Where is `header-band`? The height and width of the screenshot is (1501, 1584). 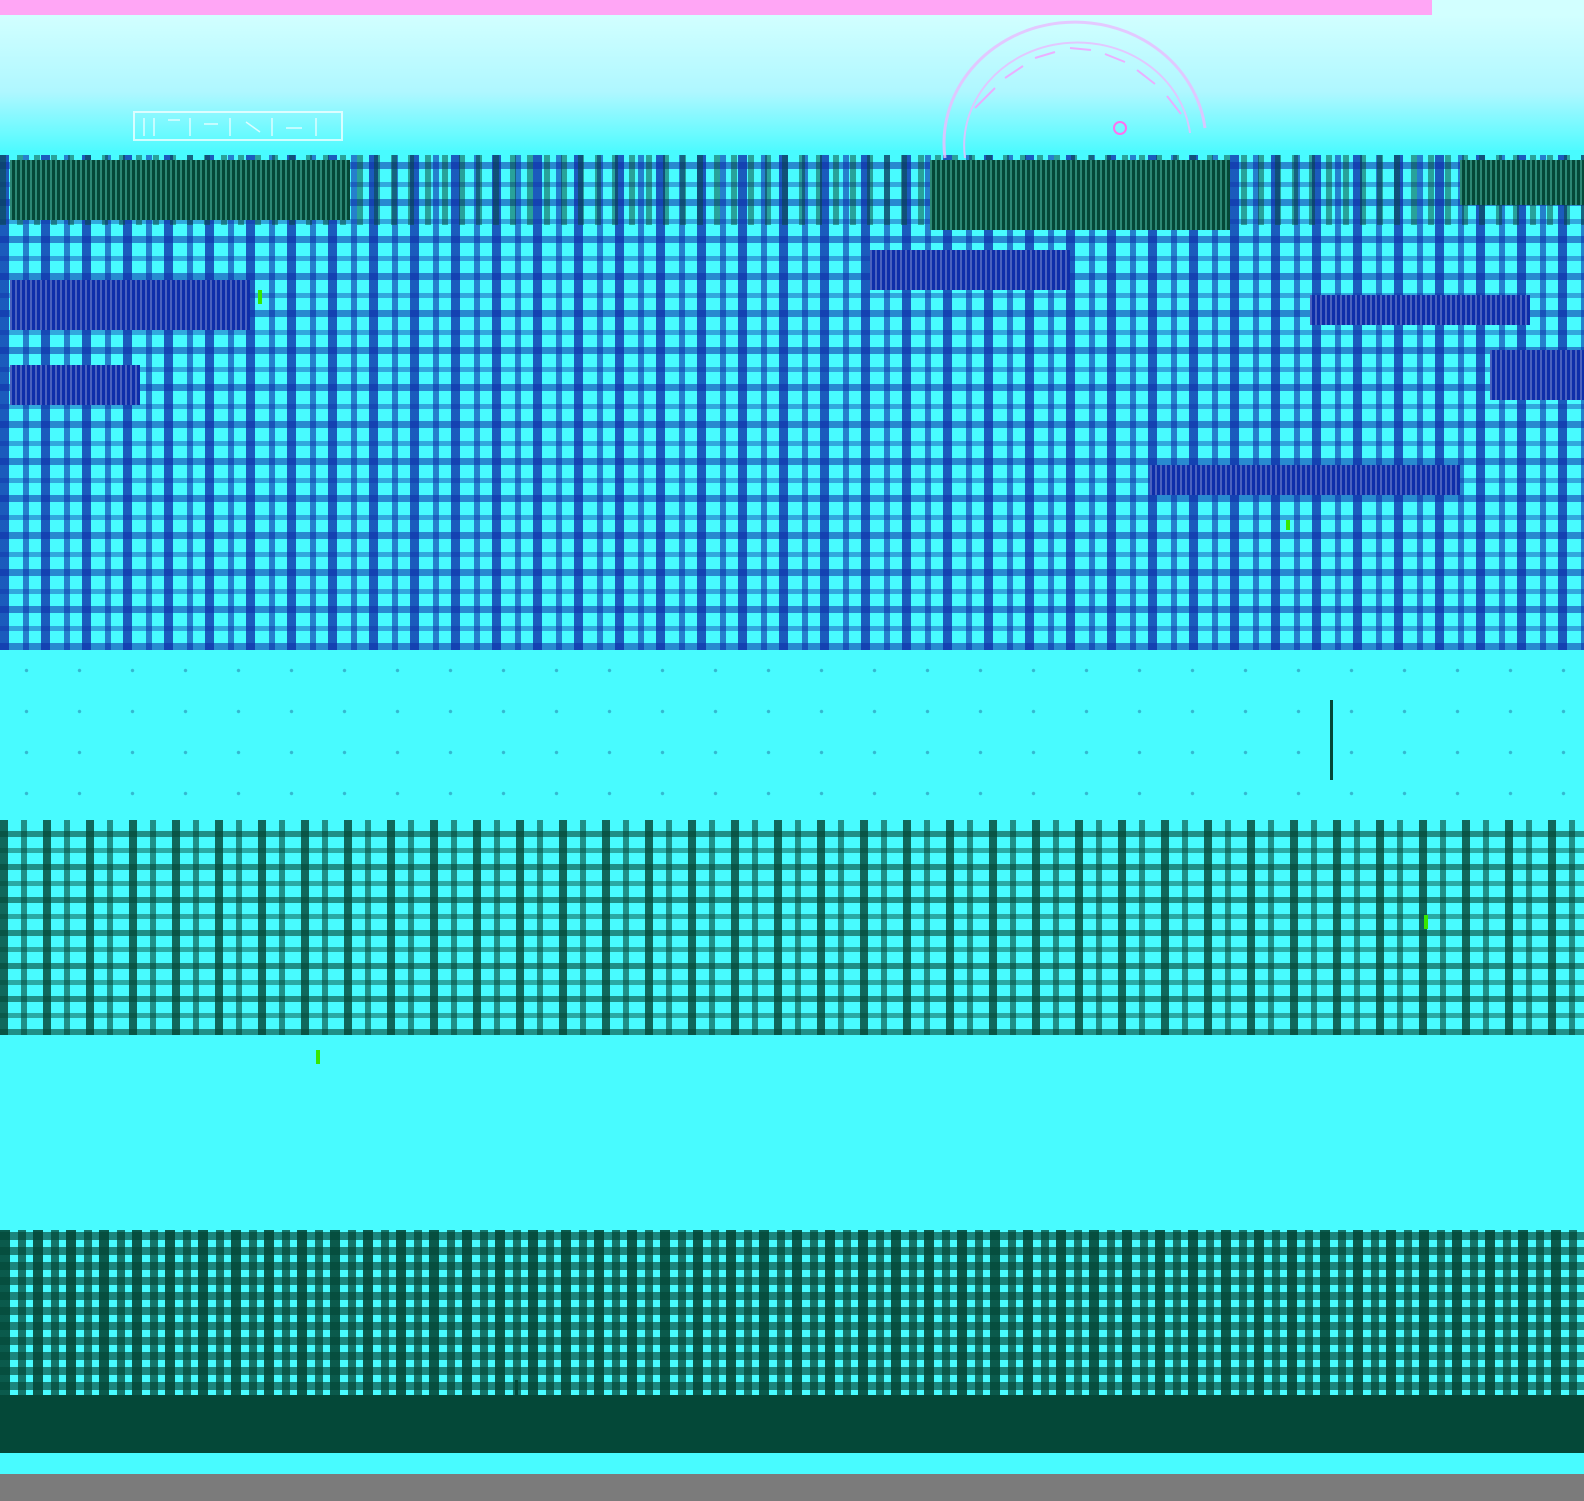 header-band is located at coordinates (792, 85).